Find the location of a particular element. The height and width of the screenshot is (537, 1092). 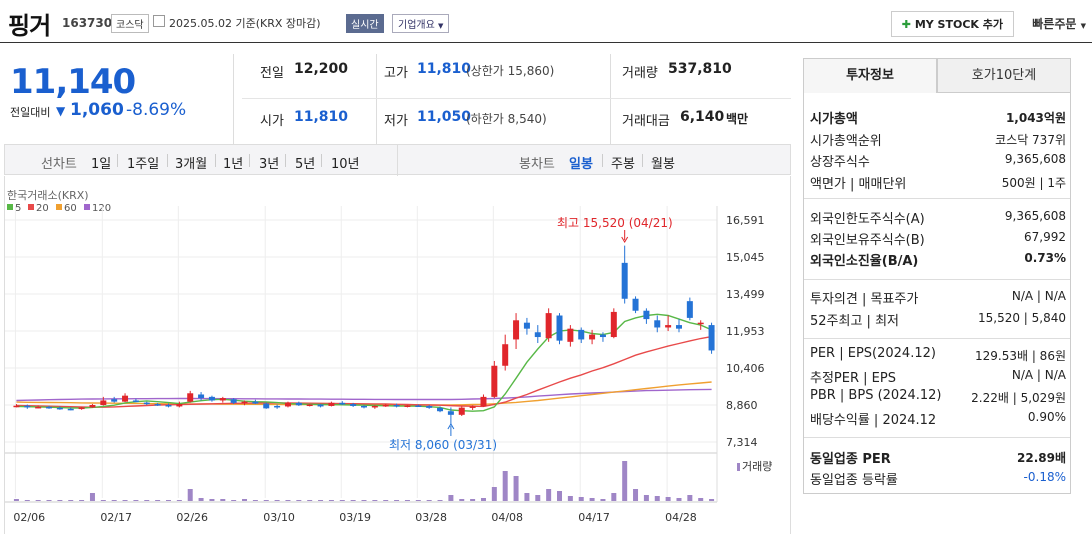

candle-monthly: 월봉 is located at coordinates (663, 164).